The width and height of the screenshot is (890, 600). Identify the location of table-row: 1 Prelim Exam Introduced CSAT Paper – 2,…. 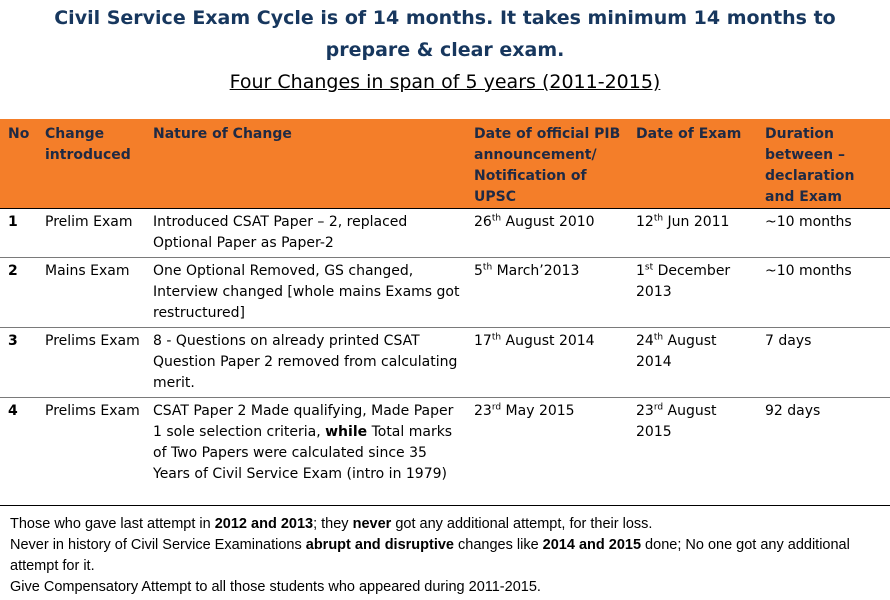
(445, 233).